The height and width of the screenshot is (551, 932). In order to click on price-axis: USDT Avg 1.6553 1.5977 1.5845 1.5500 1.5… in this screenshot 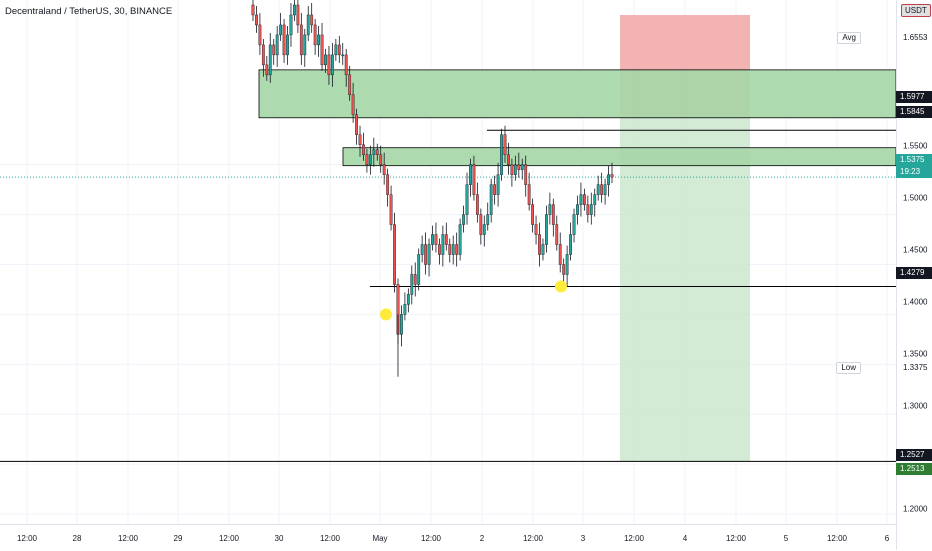, I will do `click(884, 275)`.